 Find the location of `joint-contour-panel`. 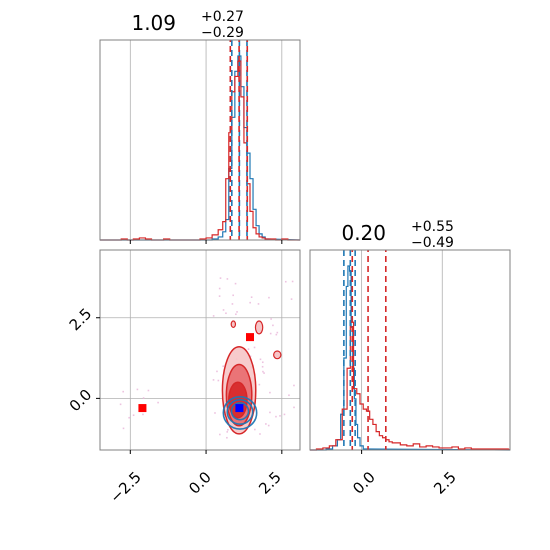

joint-contour-panel is located at coordinates (198, 351).